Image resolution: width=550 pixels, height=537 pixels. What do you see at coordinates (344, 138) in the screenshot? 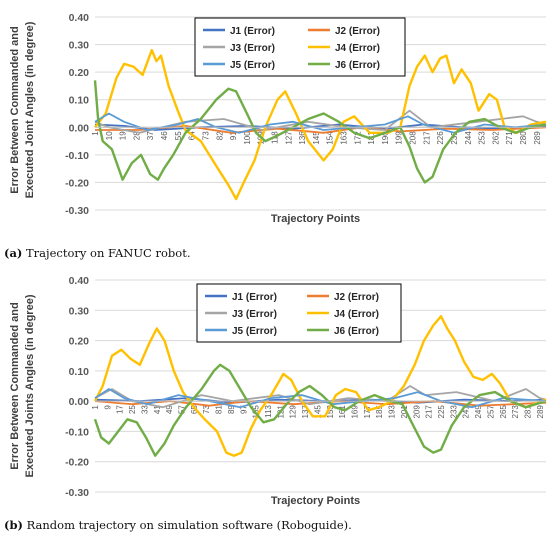
I see `x-tick-label: 163` at bounding box center [344, 138].